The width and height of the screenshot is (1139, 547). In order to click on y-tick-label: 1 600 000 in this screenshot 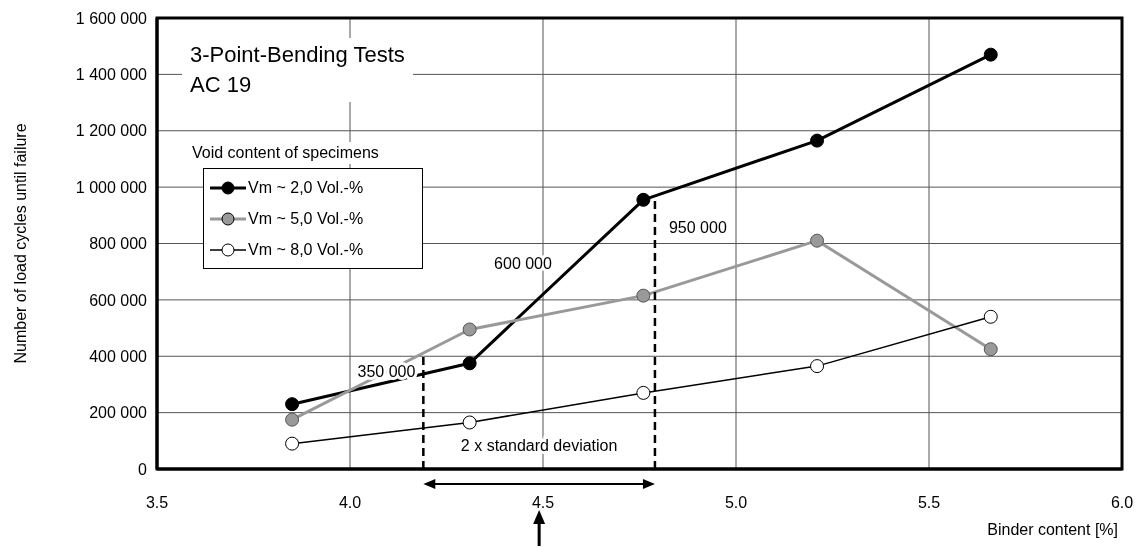, I will do `click(111, 18)`.